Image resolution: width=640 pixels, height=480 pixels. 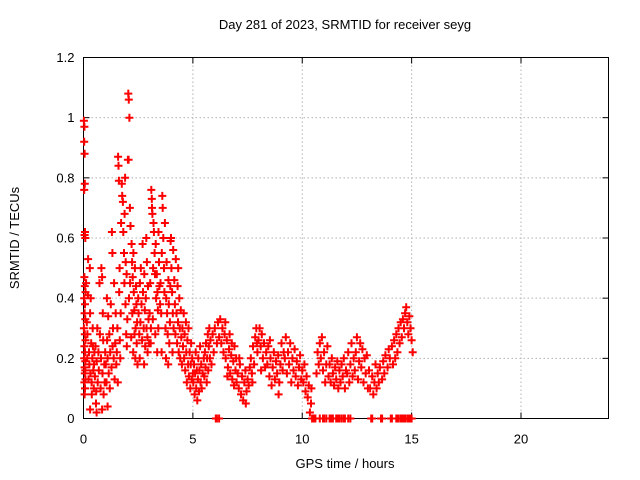 I want to click on x-tick-label: 10, so click(x=302, y=439).